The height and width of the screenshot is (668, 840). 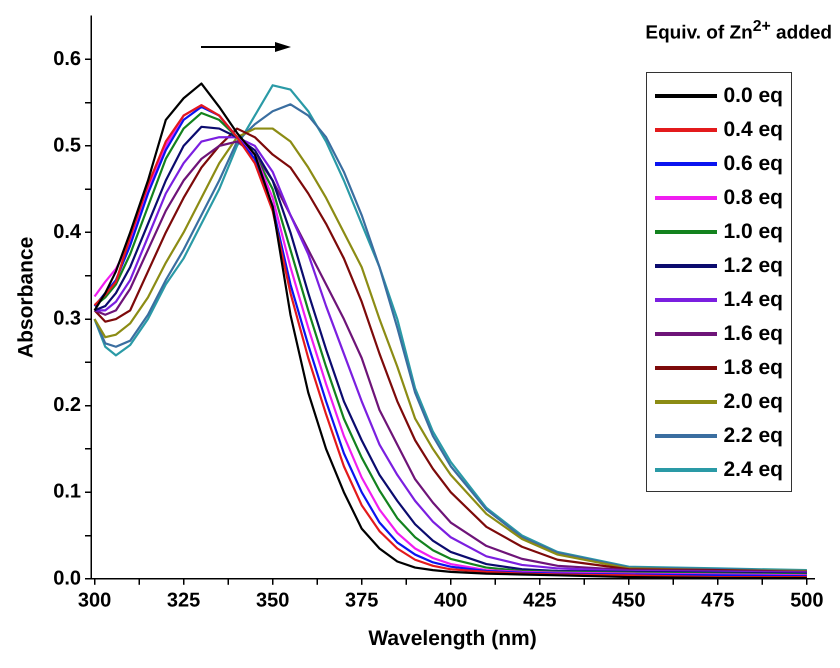 I want to click on legend-label: 1.0 eq, so click(x=753, y=232).